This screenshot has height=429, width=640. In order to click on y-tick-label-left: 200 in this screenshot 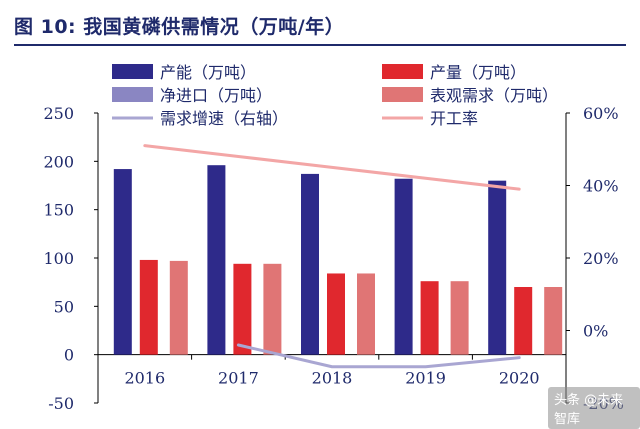, I will do `click(58, 161)`.